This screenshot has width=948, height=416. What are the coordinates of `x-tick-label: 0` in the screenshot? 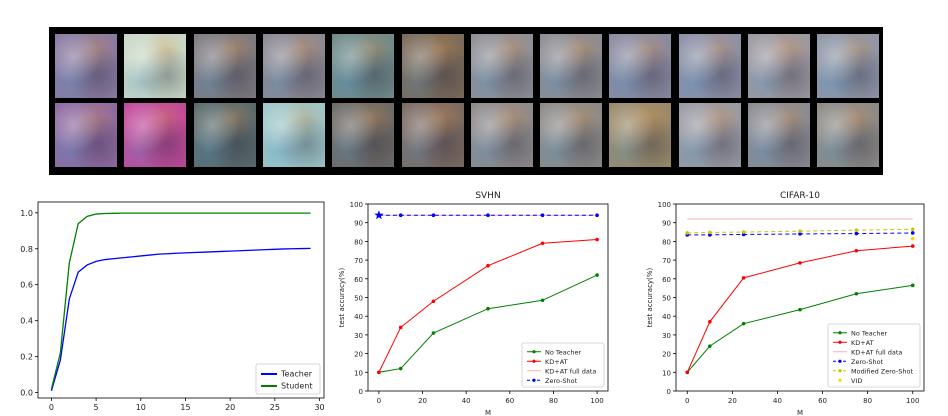 It's located at (379, 401).